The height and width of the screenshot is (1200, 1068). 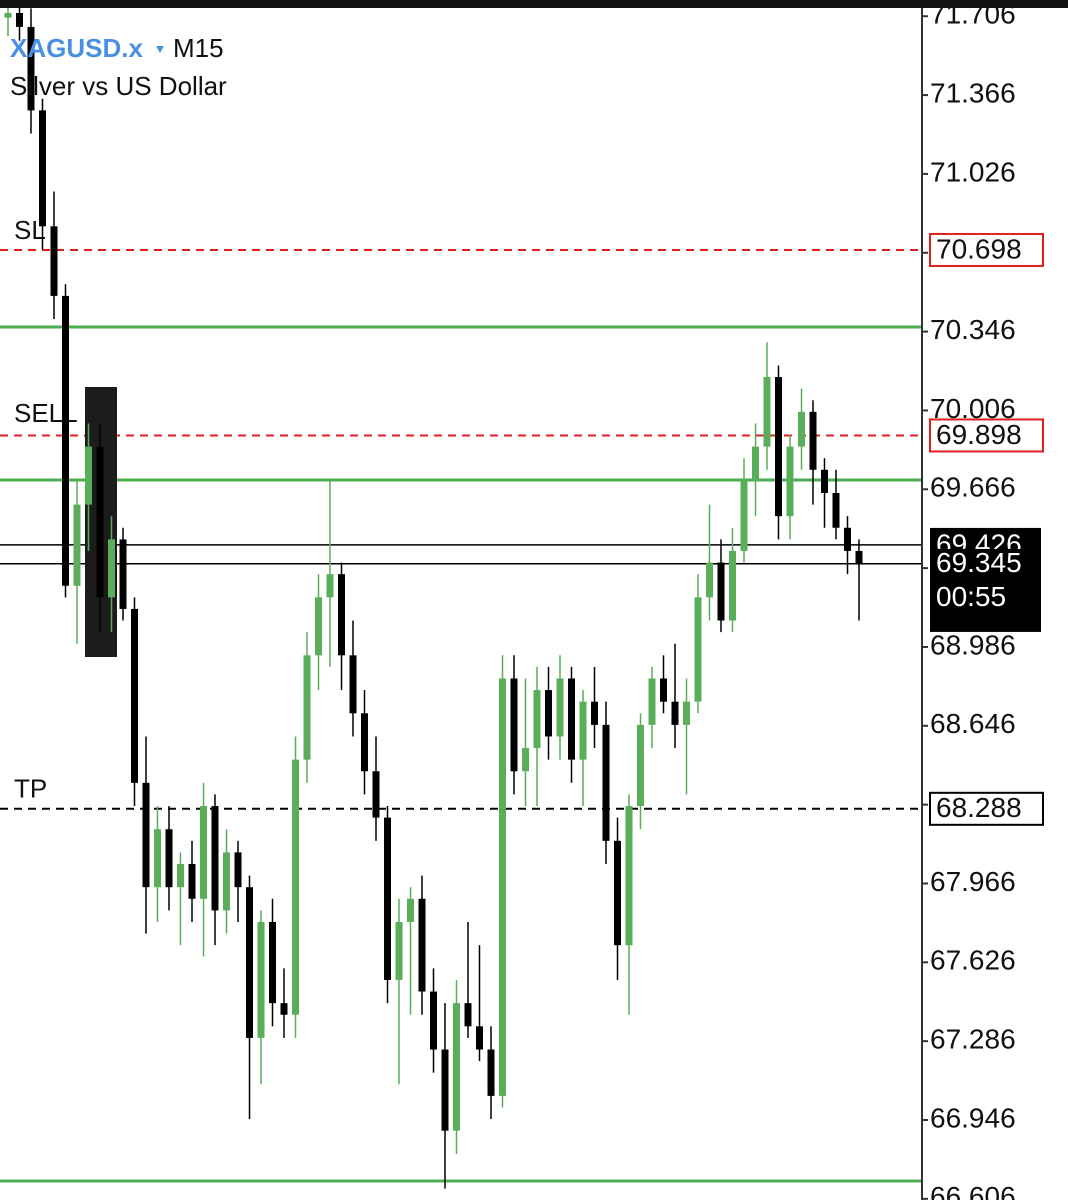 What do you see at coordinates (973, 171) in the screenshot?
I see `y-tick-label: 71.026` at bounding box center [973, 171].